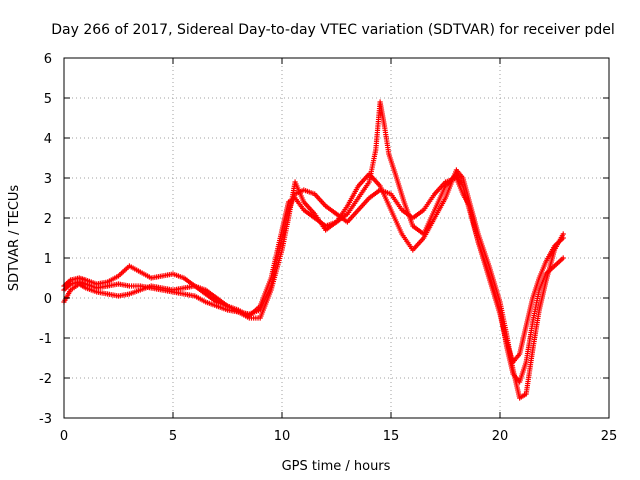  I want to click on y-tick-label: 4, so click(48, 139).